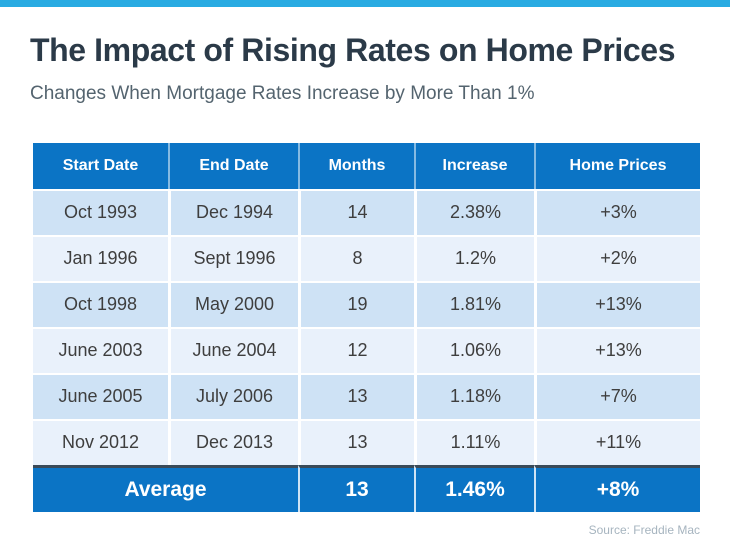 The width and height of the screenshot is (730, 548). I want to click on cell-end-date: July 2006, so click(233, 395).